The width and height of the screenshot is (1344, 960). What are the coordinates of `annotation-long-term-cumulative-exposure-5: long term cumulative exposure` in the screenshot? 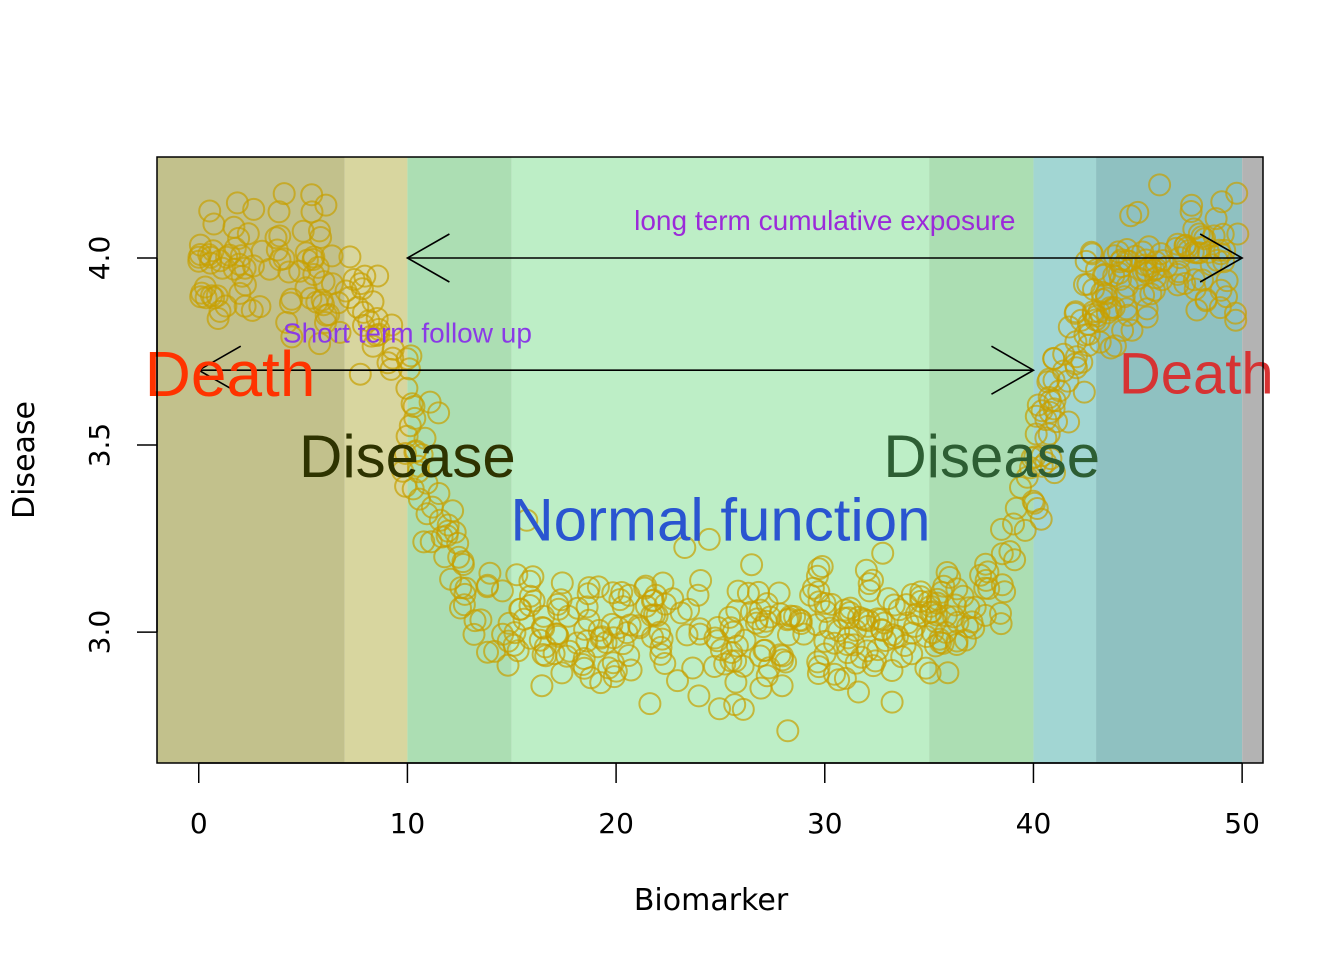 It's located at (824, 220).